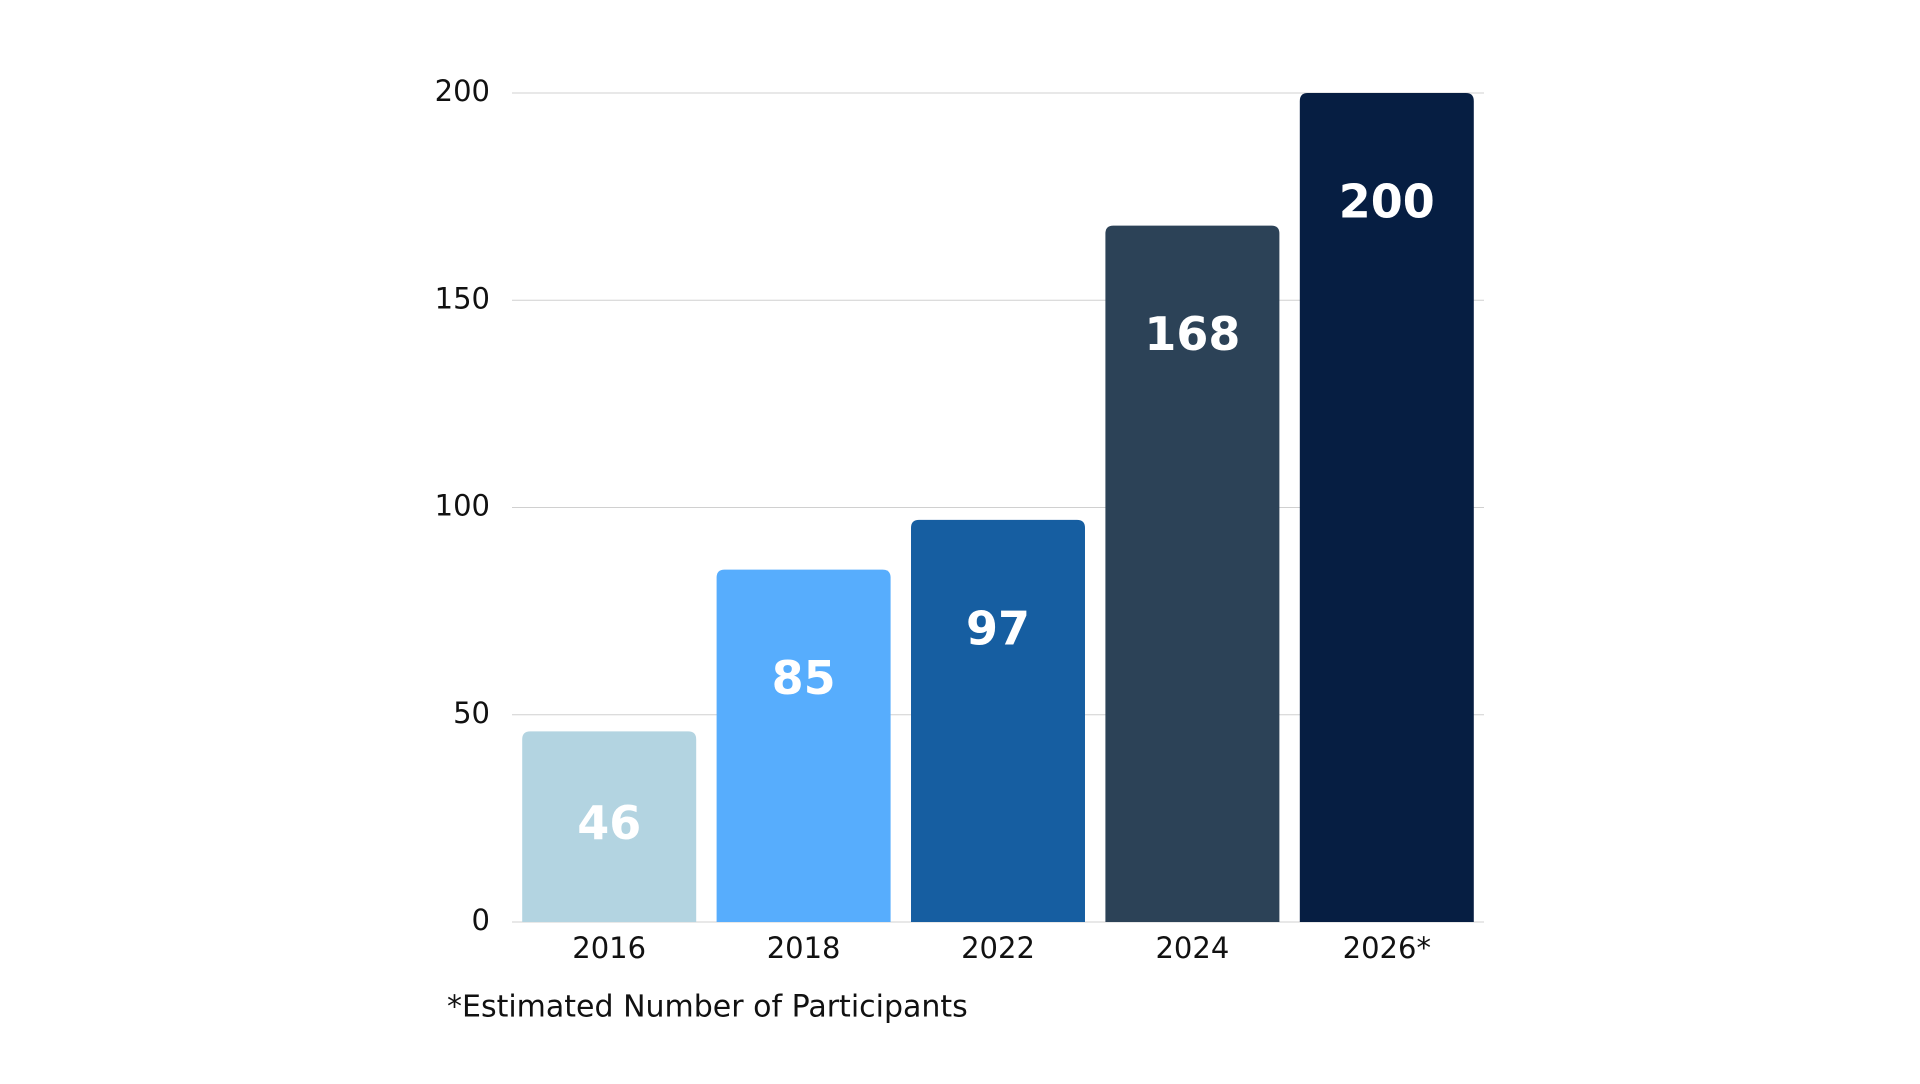 The image size is (1920, 1084). I want to click on data-label: 85, so click(804, 678).